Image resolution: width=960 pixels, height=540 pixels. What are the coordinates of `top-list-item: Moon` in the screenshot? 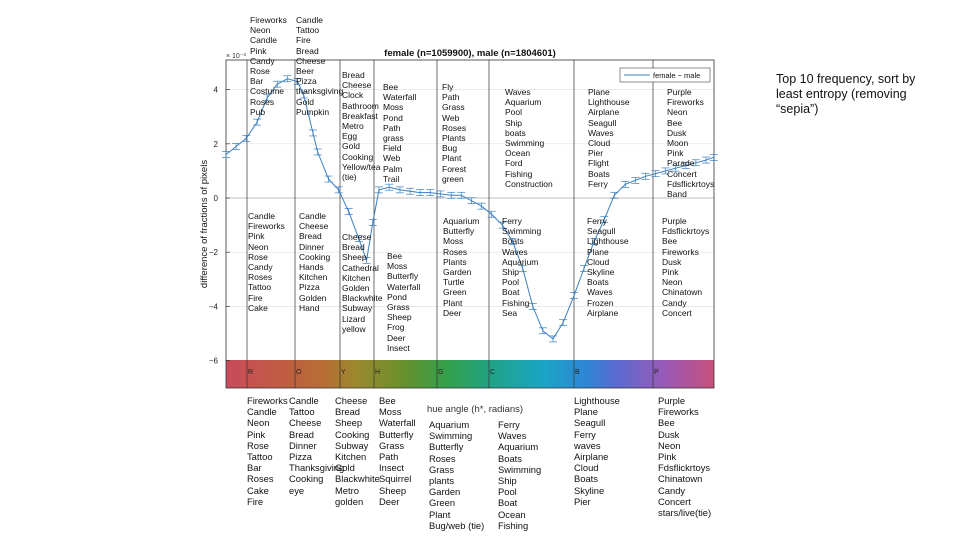 It's located at (678, 143).